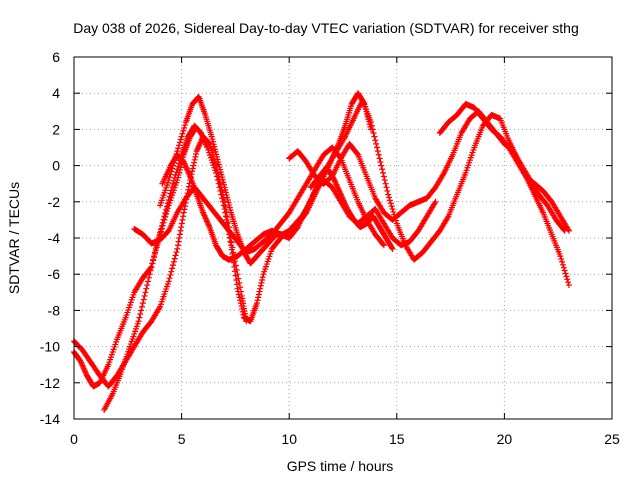 The width and height of the screenshot is (640, 480). I want to click on y-axis-label: SDTVAR / TECUs, so click(14, 238).